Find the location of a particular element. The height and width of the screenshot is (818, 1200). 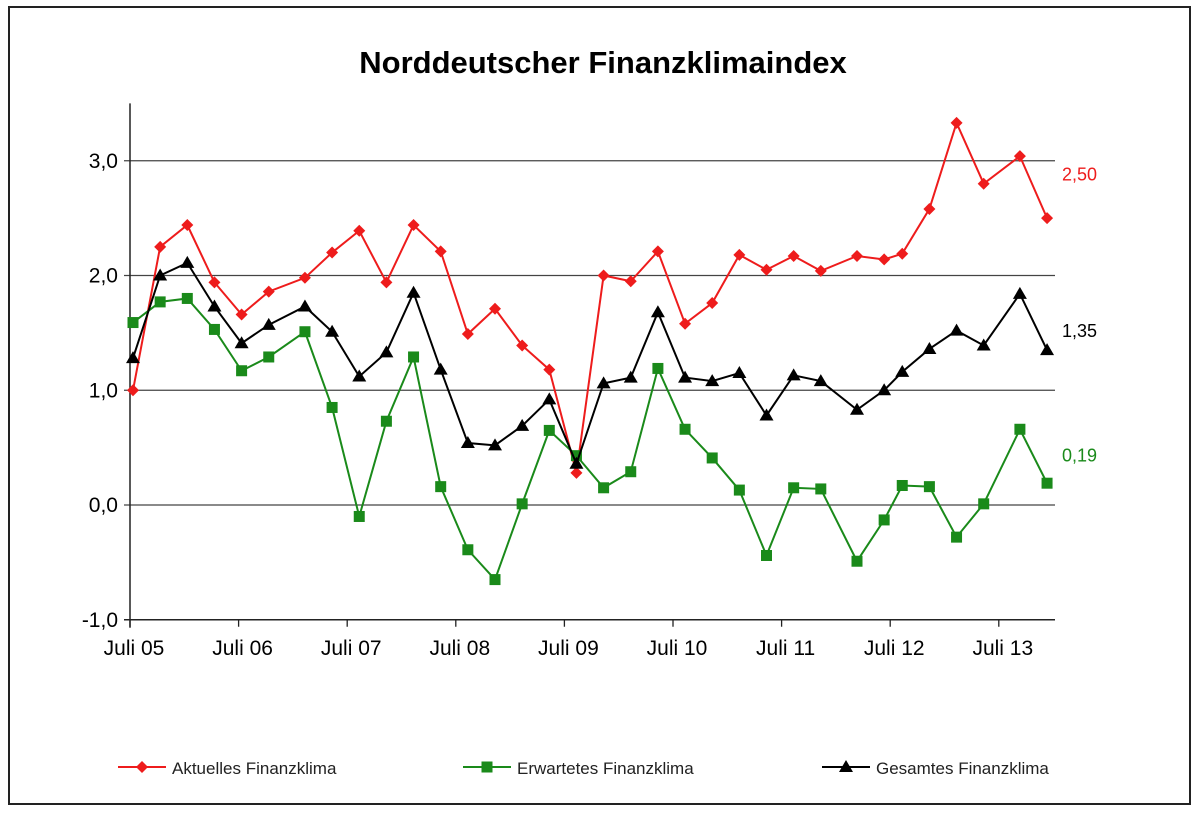

x-tick-label: Juli 08 is located at coordinates (459, 648).